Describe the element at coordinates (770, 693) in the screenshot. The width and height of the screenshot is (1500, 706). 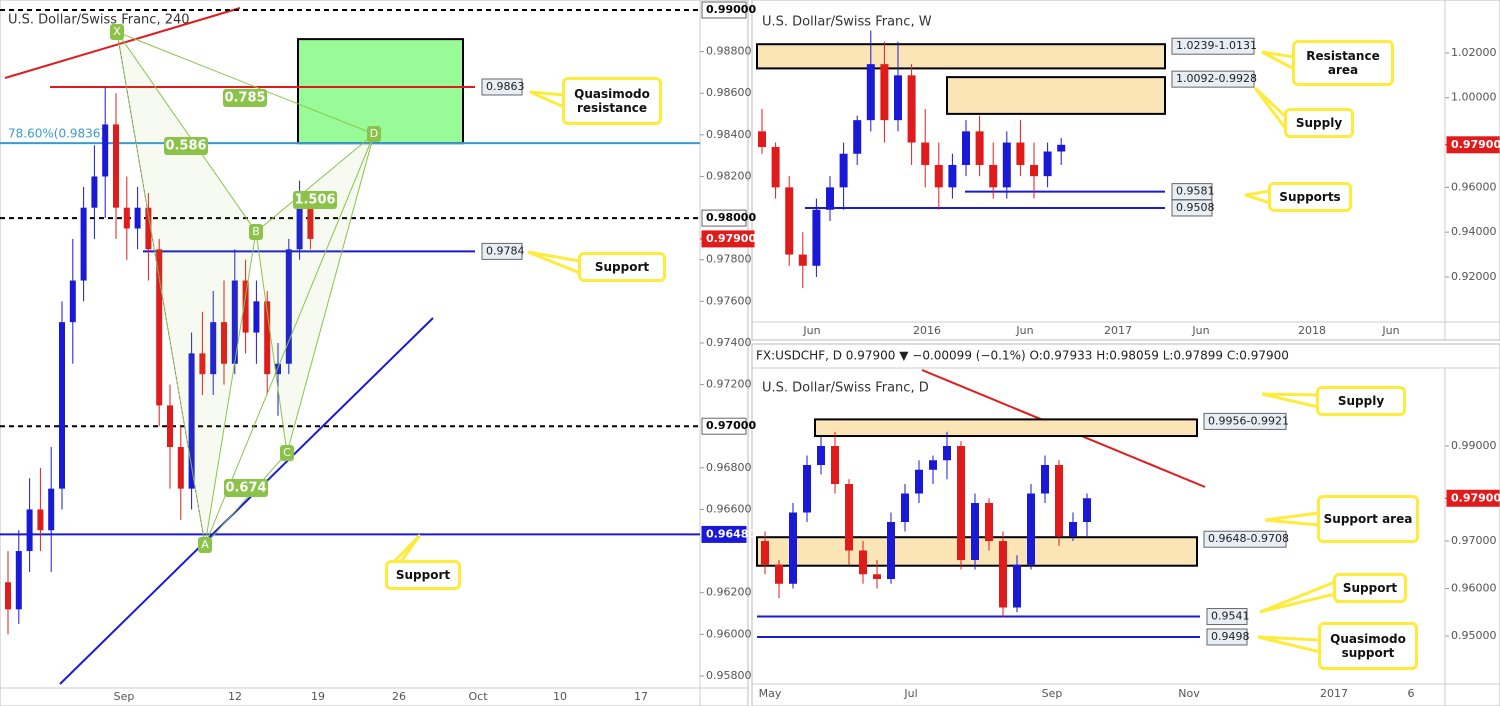
I see `x-tick-label: May` at that location.